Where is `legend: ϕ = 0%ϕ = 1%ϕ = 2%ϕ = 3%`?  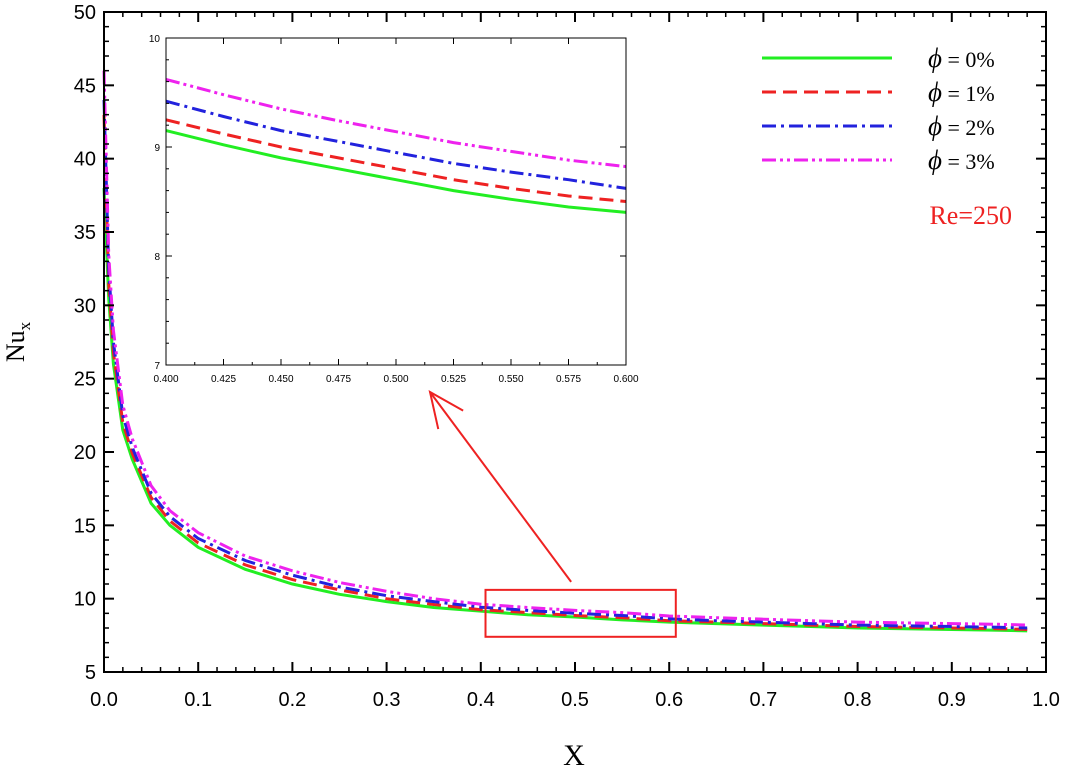 legend: ϕ = 0%ϕ = 1%ϕ = 2%ϕ = 3% is located at coordinates (878, 109).